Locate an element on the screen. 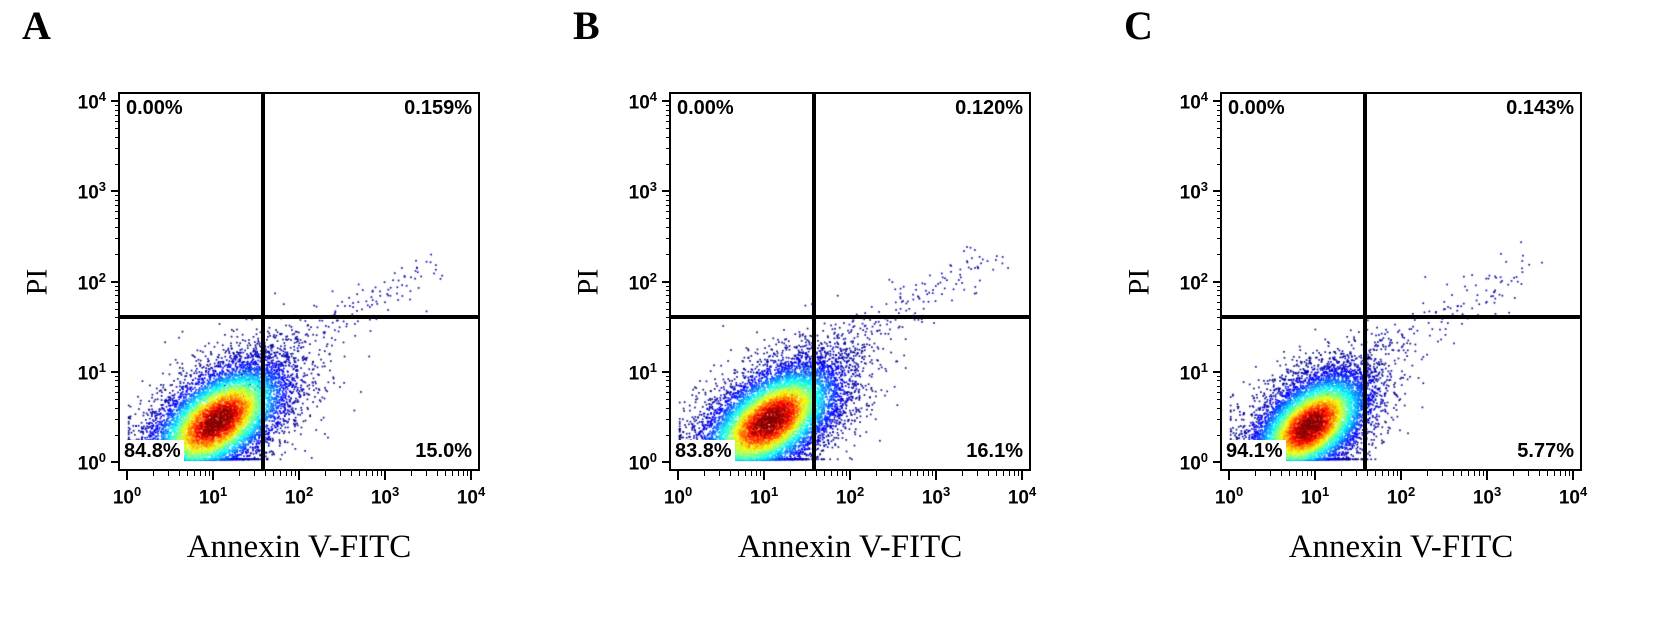 Image resolution: width=1654 pixels, height=639 pixels. x-axis-tick-label: 10⁰ is located at coordinates (678, 496).